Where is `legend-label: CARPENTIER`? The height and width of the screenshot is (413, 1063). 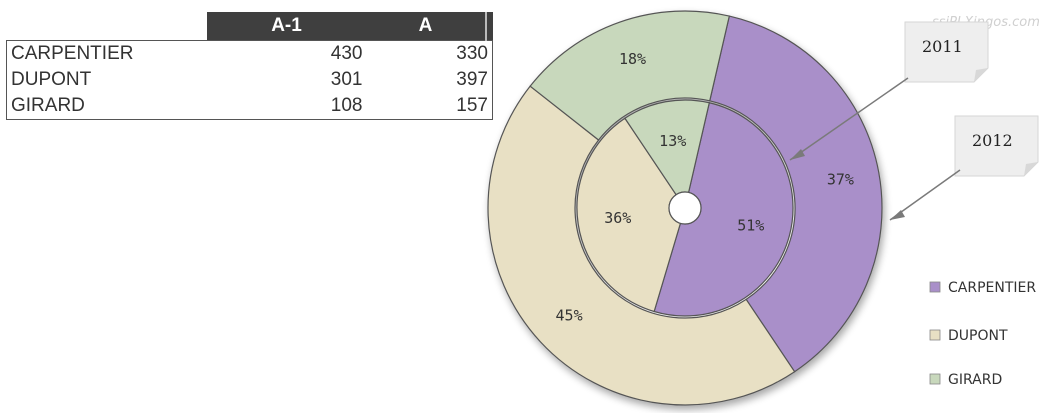 legend-label: CARPENTIER is located at coordinates (992, 288).